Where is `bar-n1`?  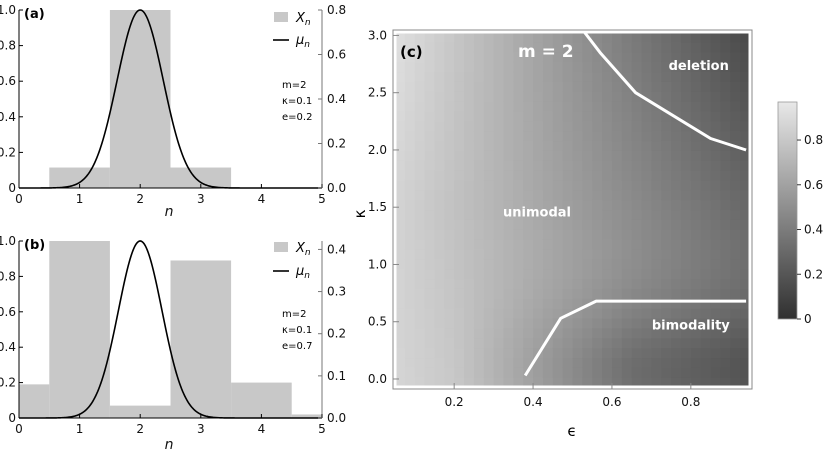 bar-n1 is located at coordinates (79, 177).